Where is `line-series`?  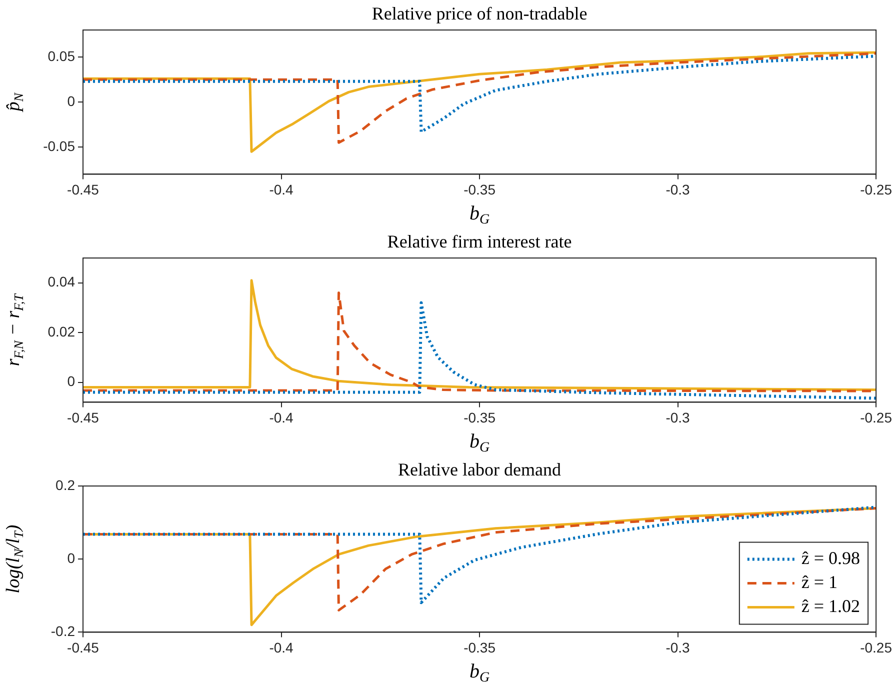 line-series is located at coordinates (479, 350).